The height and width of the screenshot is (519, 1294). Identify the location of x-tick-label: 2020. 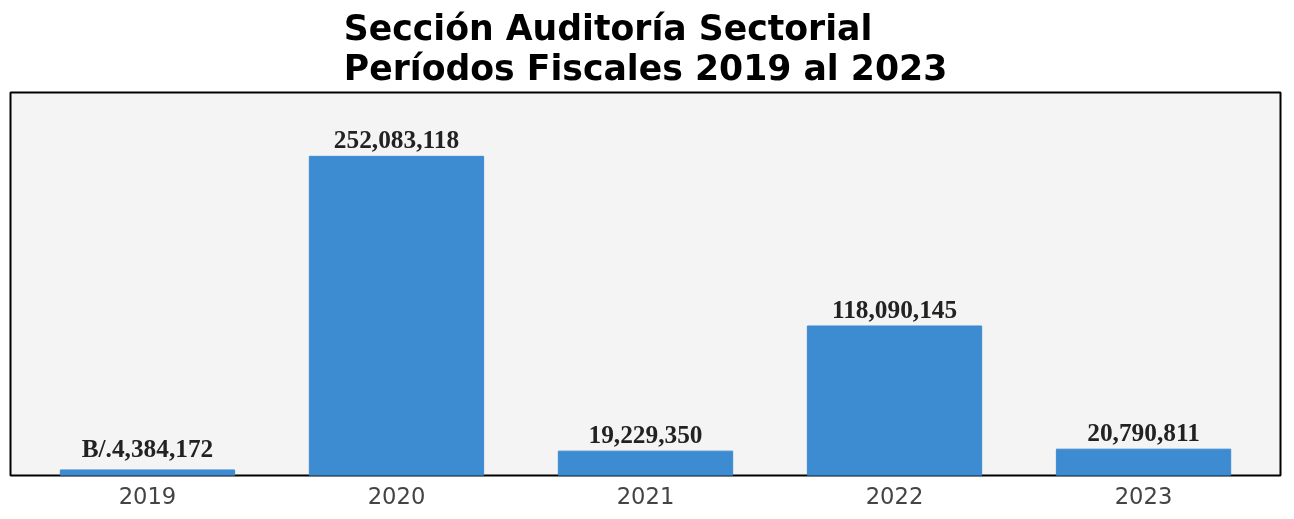
(396, 495).